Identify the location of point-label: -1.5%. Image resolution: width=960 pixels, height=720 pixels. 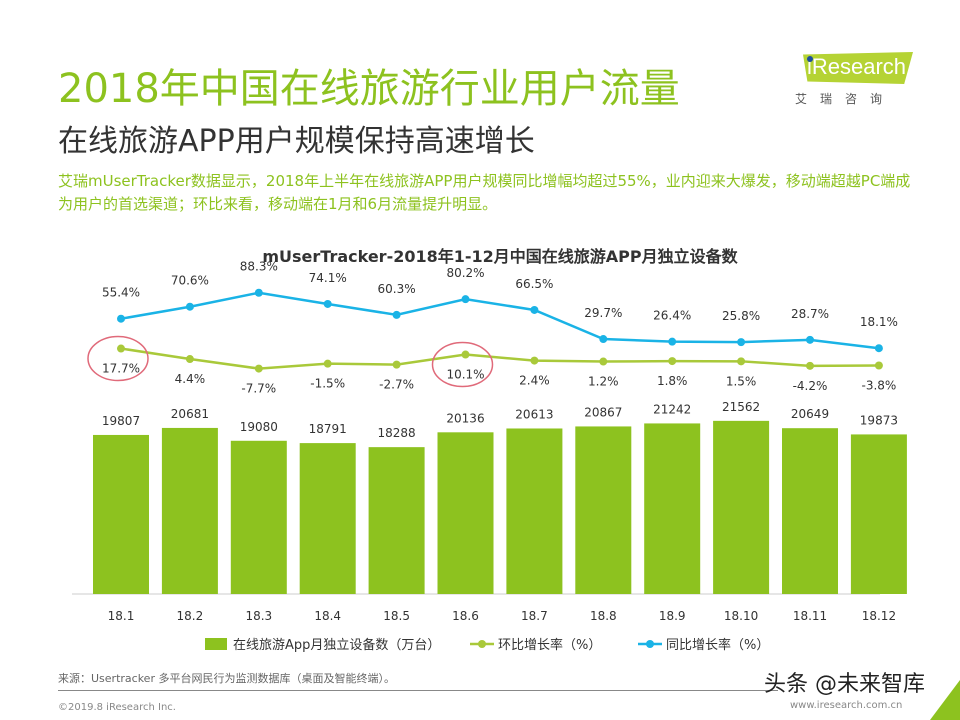
(327, 384).